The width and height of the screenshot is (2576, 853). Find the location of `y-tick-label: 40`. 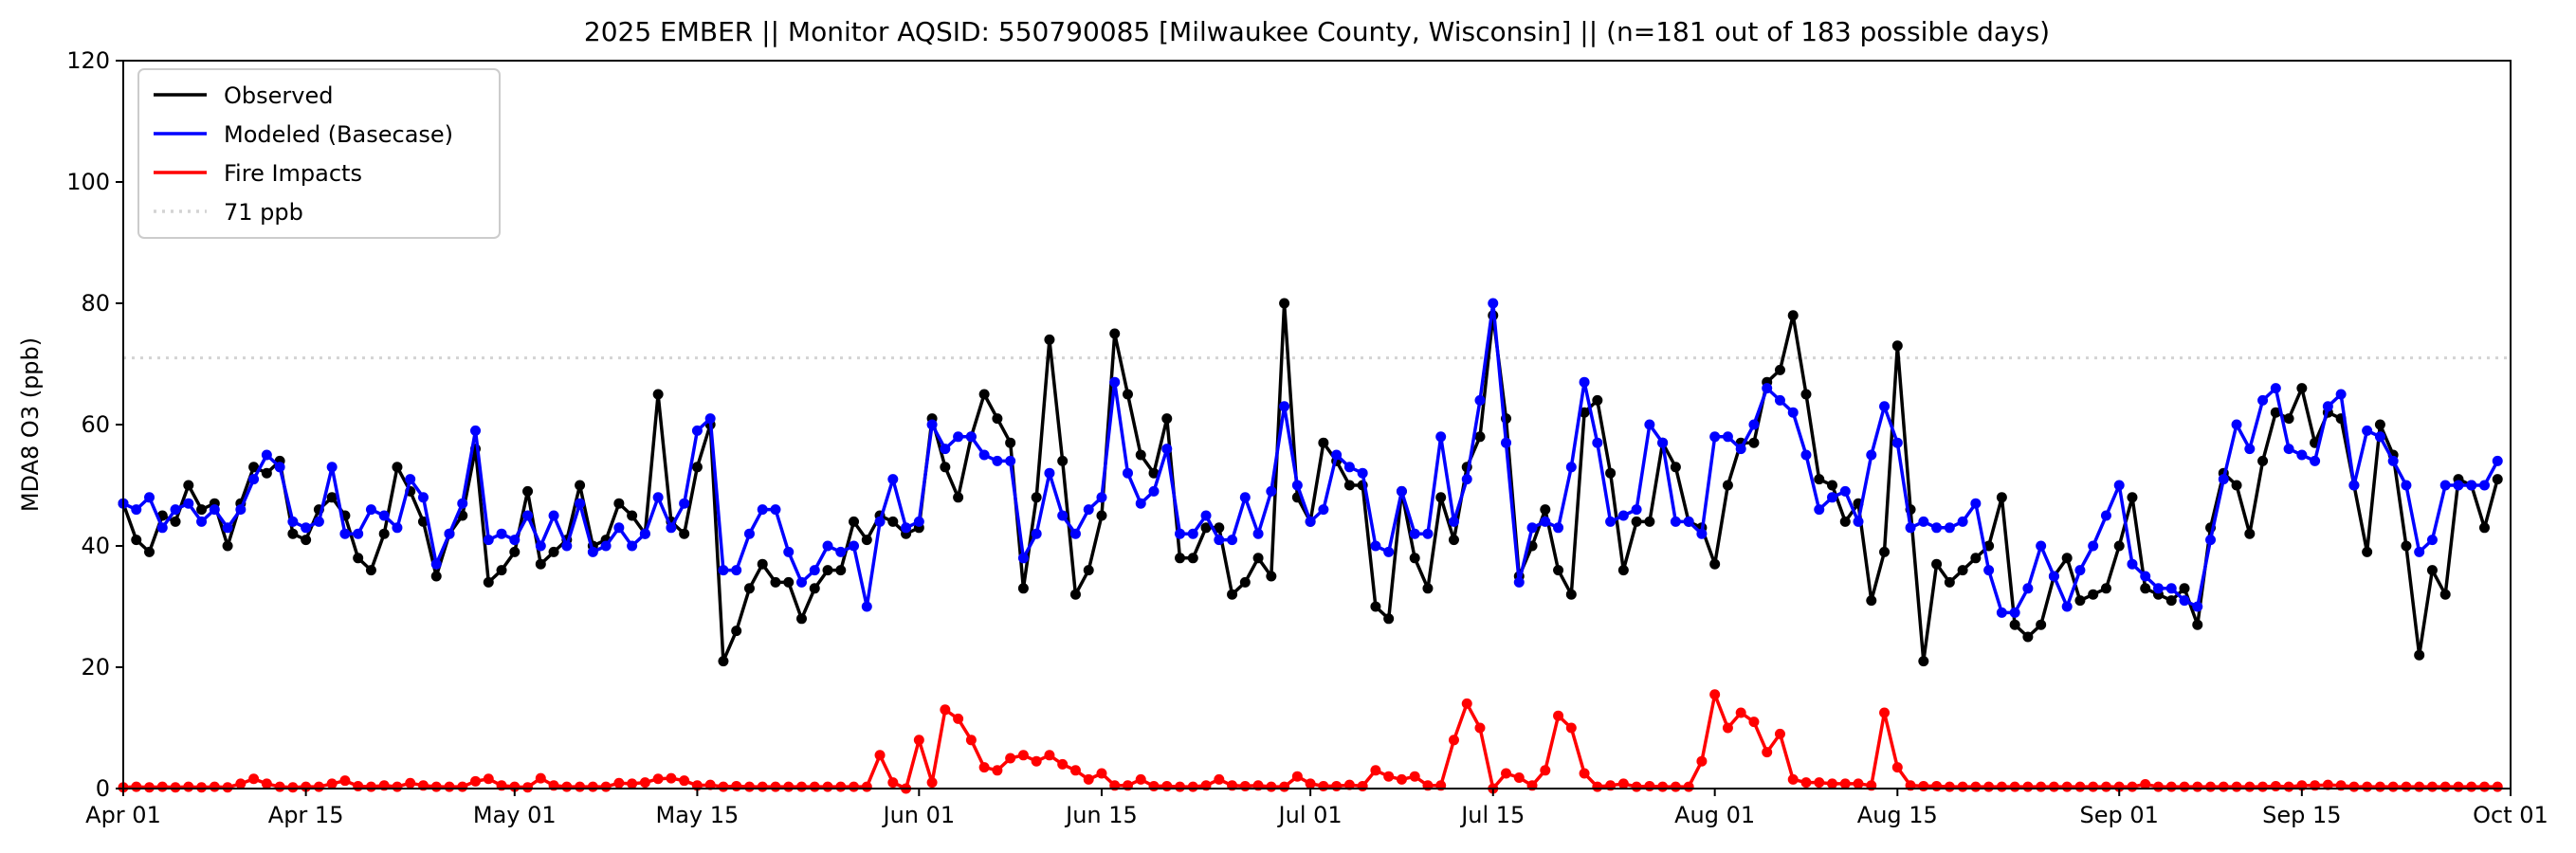

y-tick-label: 40 is located at coordinates (95, 546).